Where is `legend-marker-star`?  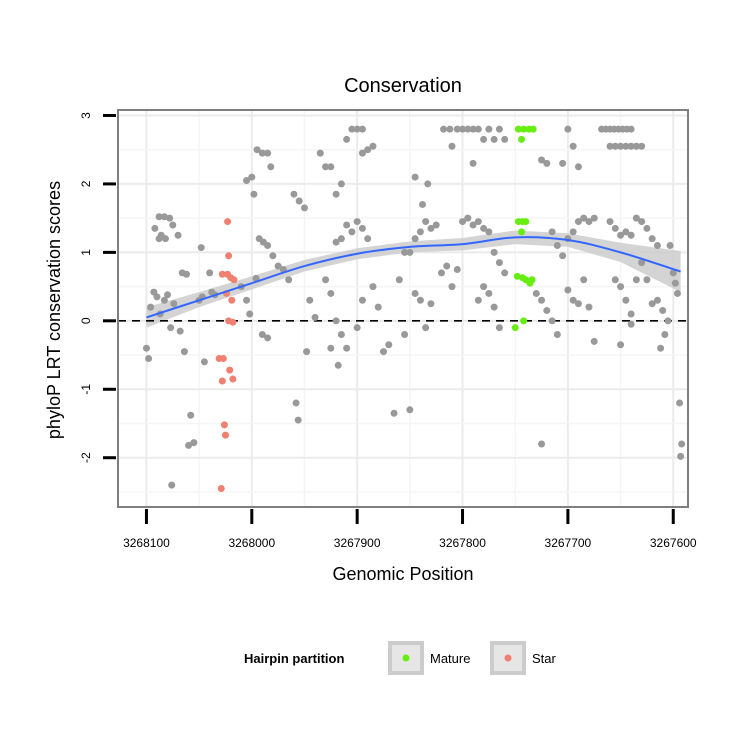 legend-marker-star is located at coordinates (508, 658).